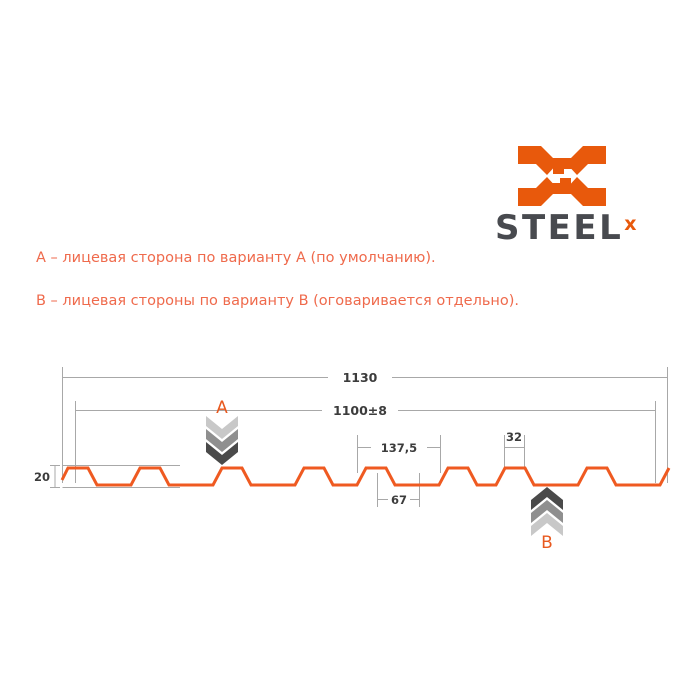 This screenshot has width=700, height=700. Describe the element at coordinates (547, 543) in the screenshot. I see `marker-b-letter: B` at that location.